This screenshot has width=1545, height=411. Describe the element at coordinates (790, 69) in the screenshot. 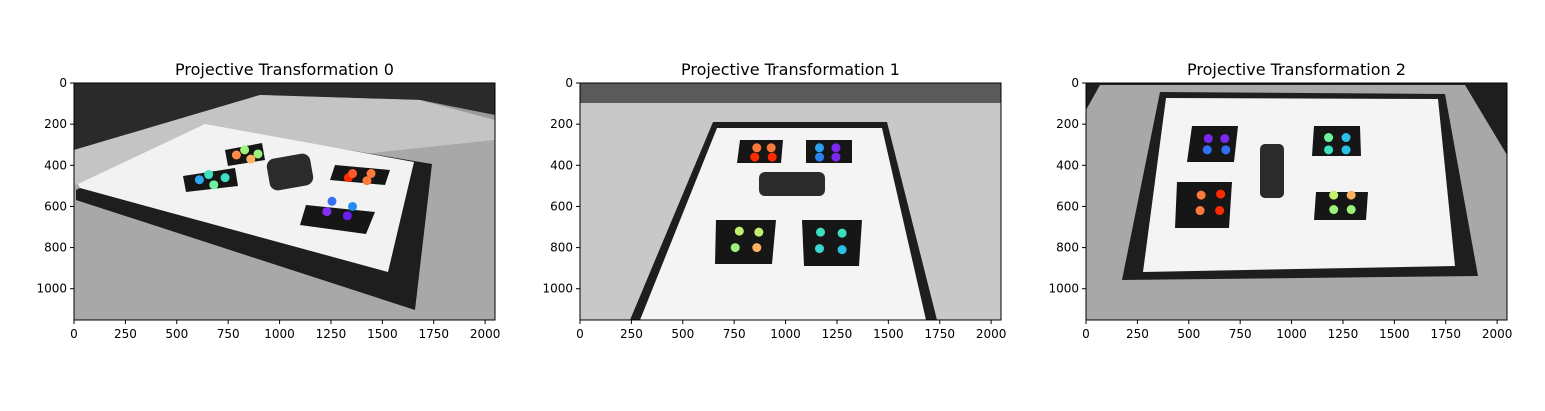

I see `subplot-title: Projective Transformation 1` at that location.